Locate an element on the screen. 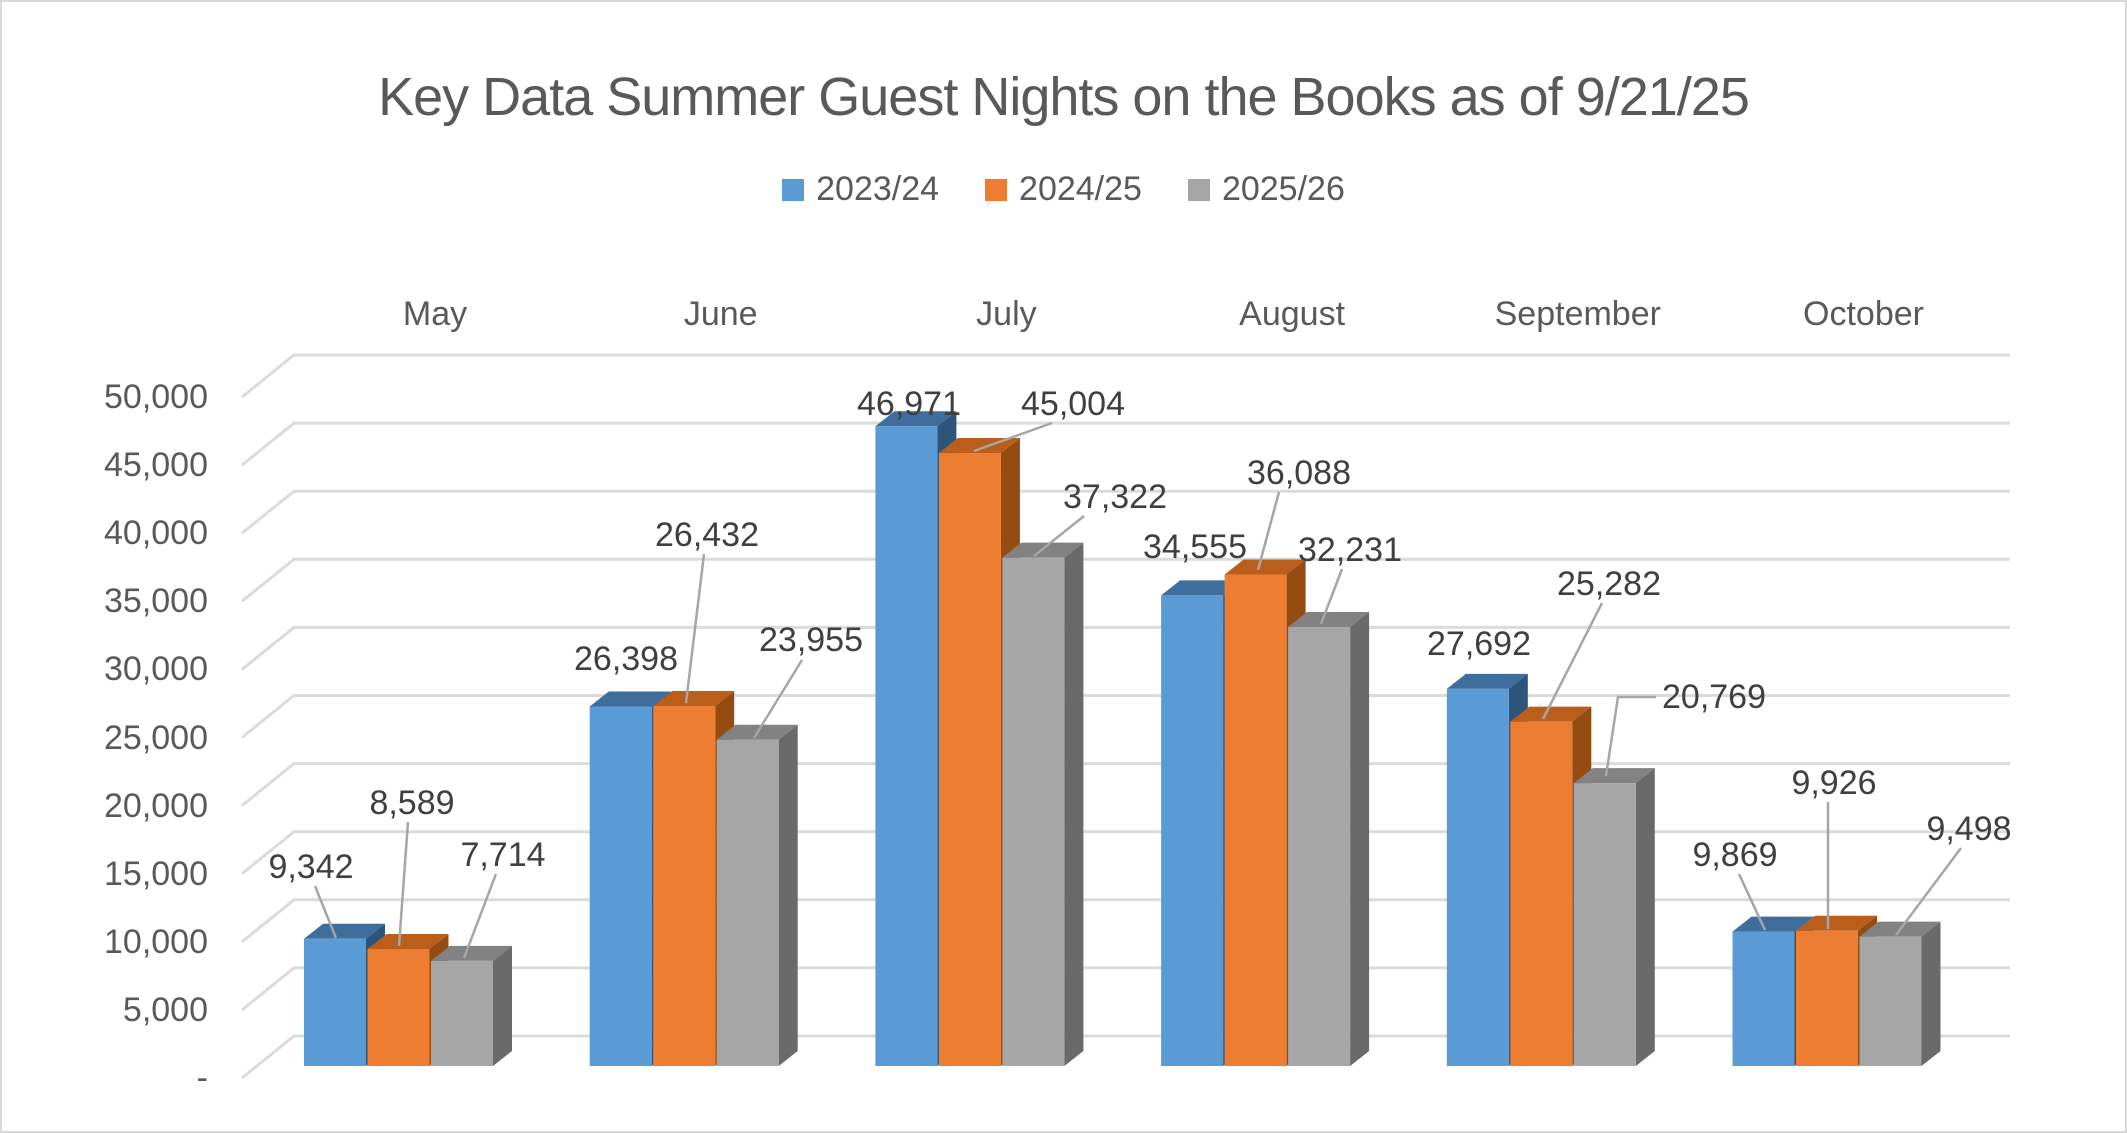 Image resolution: width=2127 pixels, height=1133 pixels. legend-item-2024-25: 2024/25 is located at coordinates (1063, 189).